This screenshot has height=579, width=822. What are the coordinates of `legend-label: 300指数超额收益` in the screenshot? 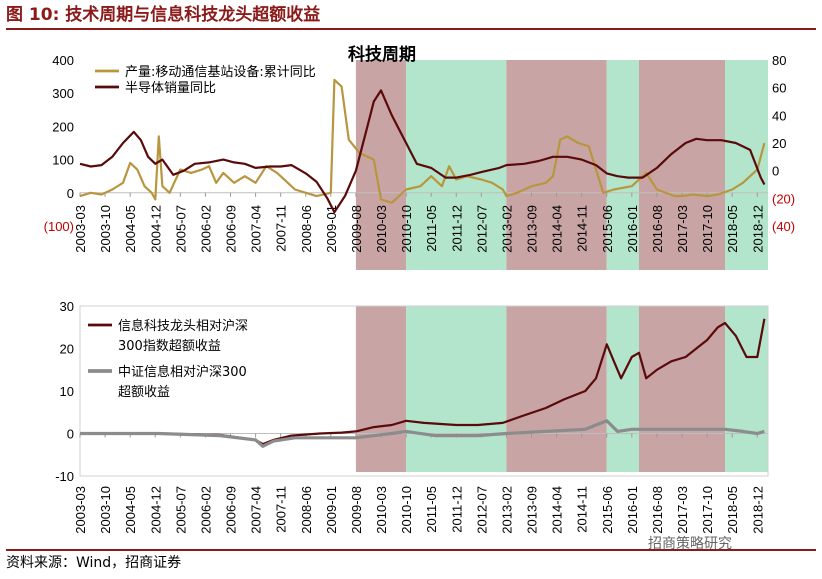 It's located at (169, 346).